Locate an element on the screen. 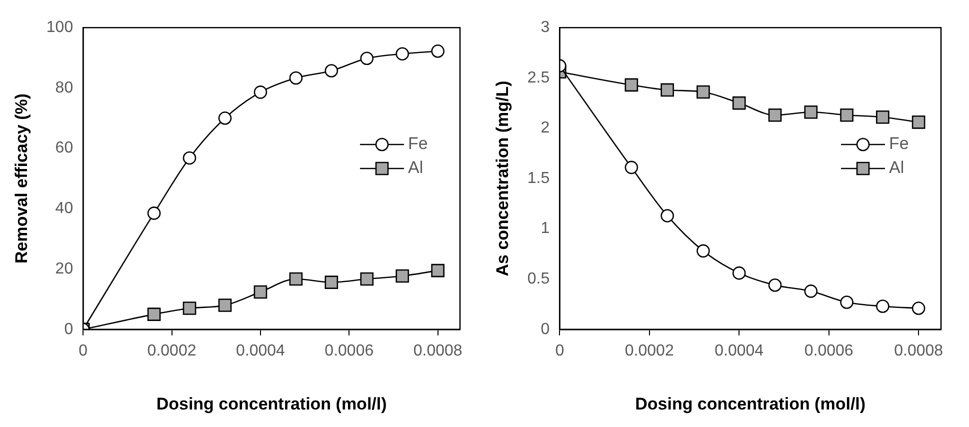  y-tick-label: 1 is located at coordinates (545, 229).